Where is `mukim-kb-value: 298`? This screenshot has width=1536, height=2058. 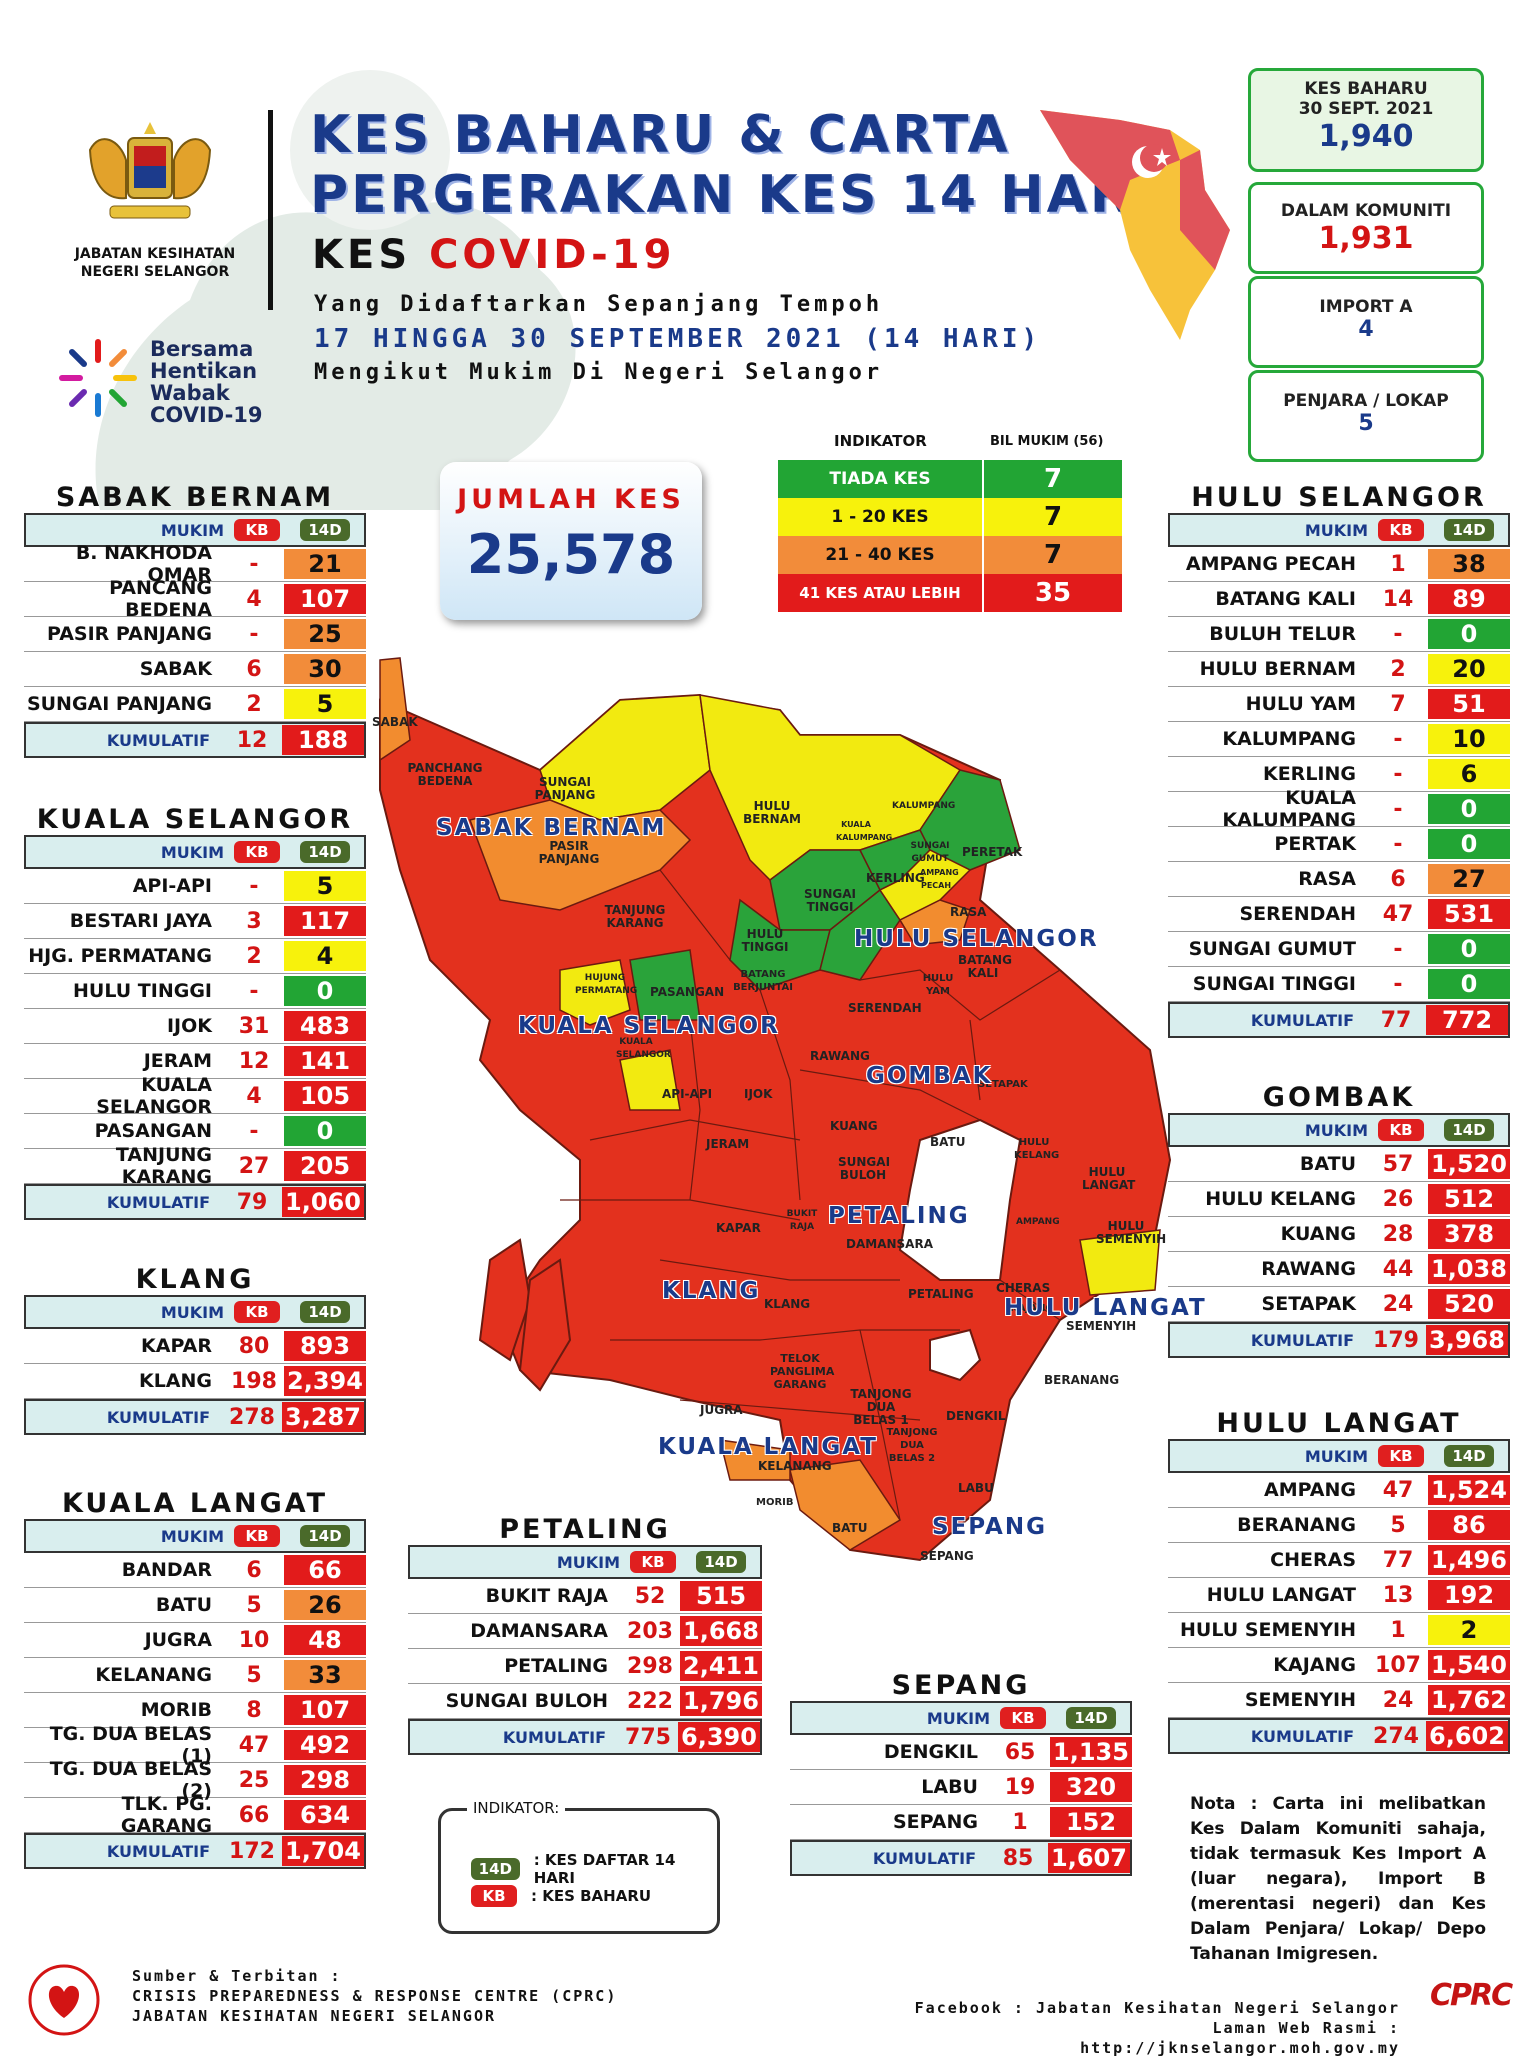 mukim-kb-value: 298 is located at coordinates (650, 1666).